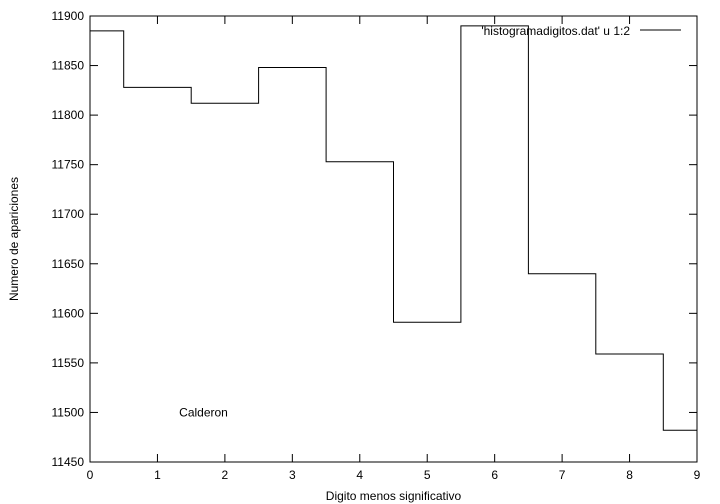 The image size is (720, 504). Describe the element at coordinates (629, 475) in the screenshot. I see `x-tick-label: 8` at that location.